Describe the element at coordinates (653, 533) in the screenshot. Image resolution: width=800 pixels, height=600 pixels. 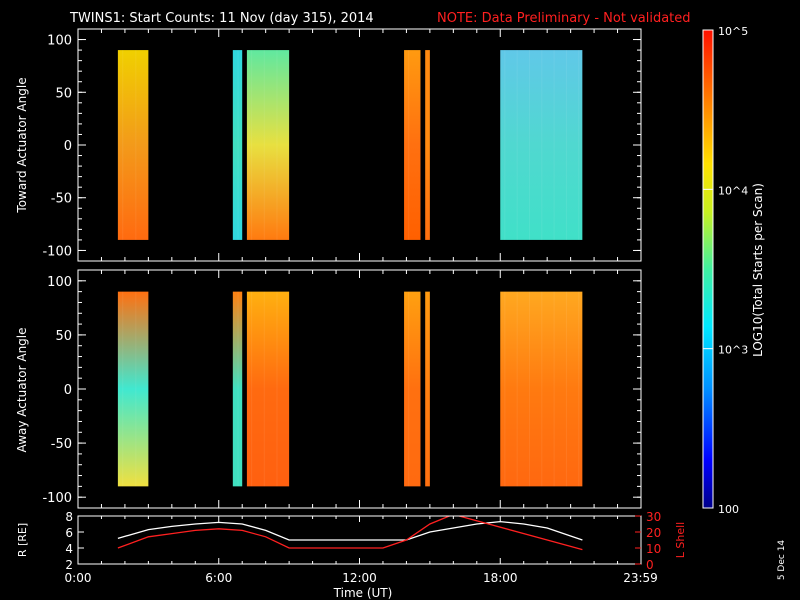
I see `y-right-tick-label: 20` at that location.